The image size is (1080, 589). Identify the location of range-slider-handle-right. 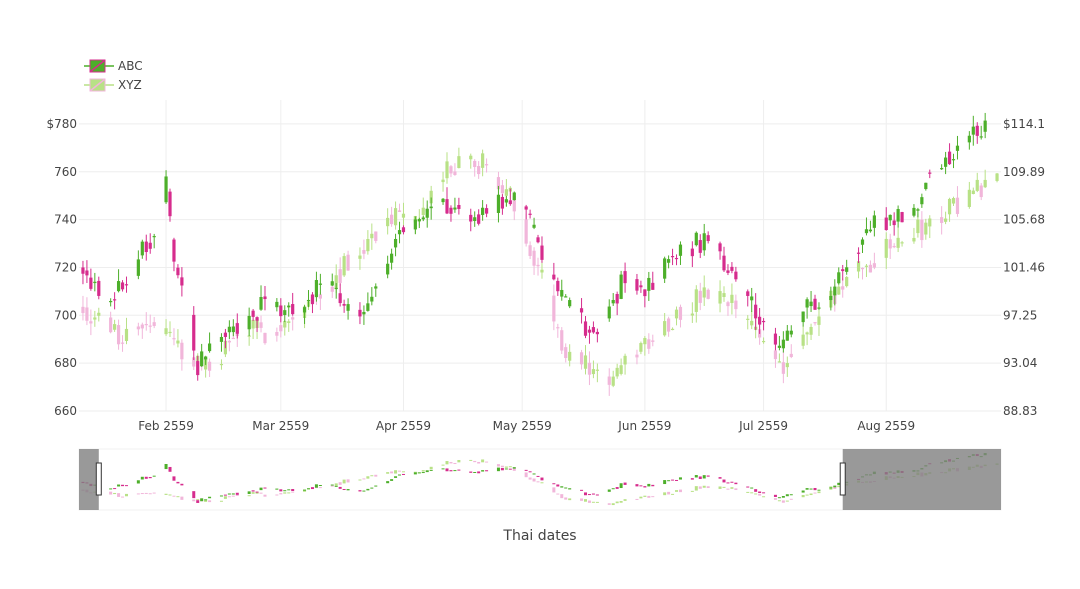
(842, 479).